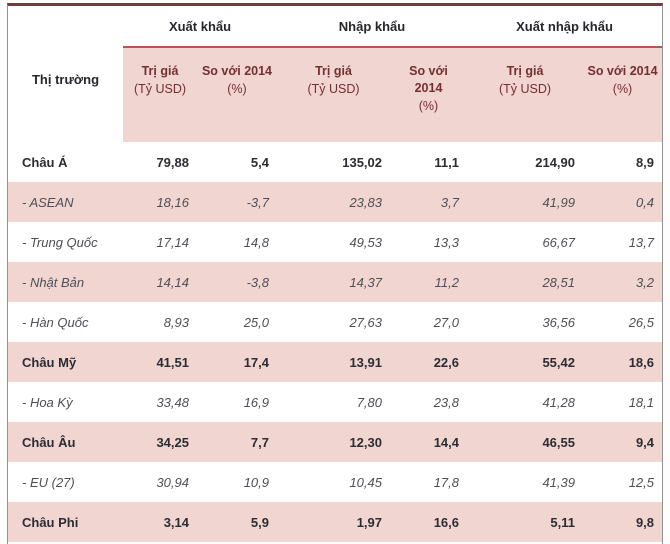  Describe the element at coordinates (525, 522) in the screenshot. I see `cell-value: 5,11` at that location.